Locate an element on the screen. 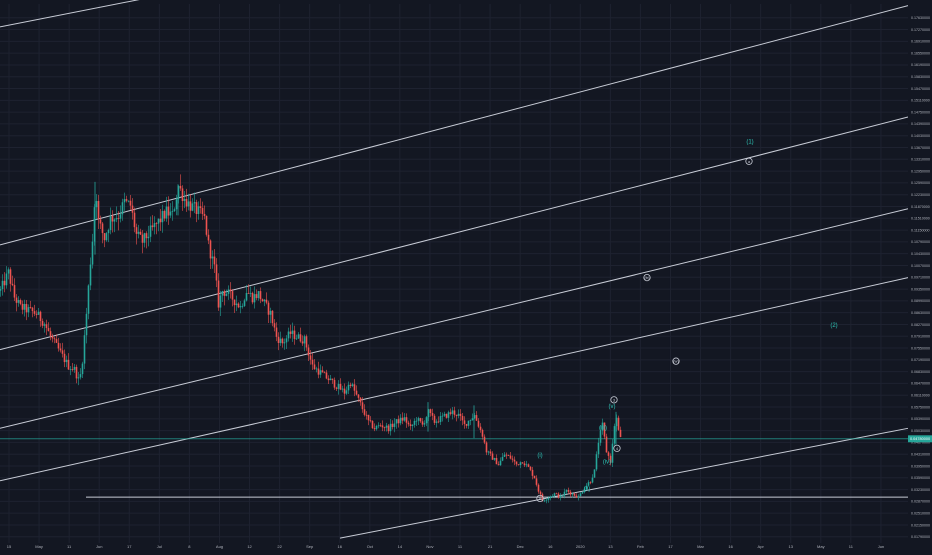 Image resolution: width=932 pixels, height=555 pixels. y-tick-label: 0.05030000 is located at coordinates (920, 431).